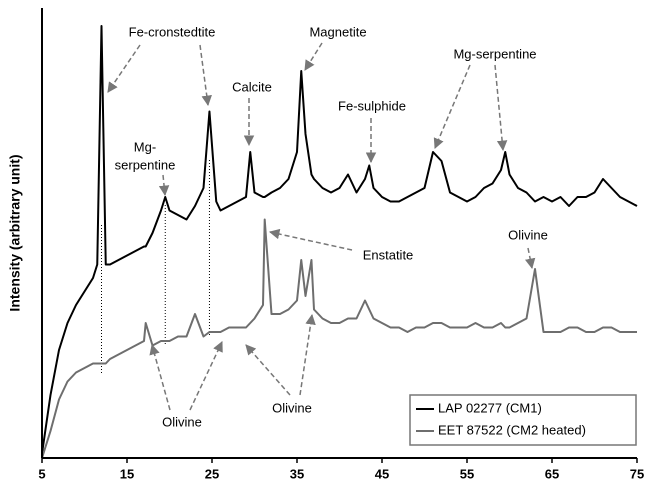 The width and height of the screenshot is (649, 484). What do you see at coordinates (15, 232) in the screenshot?
I see `y-axis-label: Intensity (arbitrary unit)` at bounding box center [15, 232].